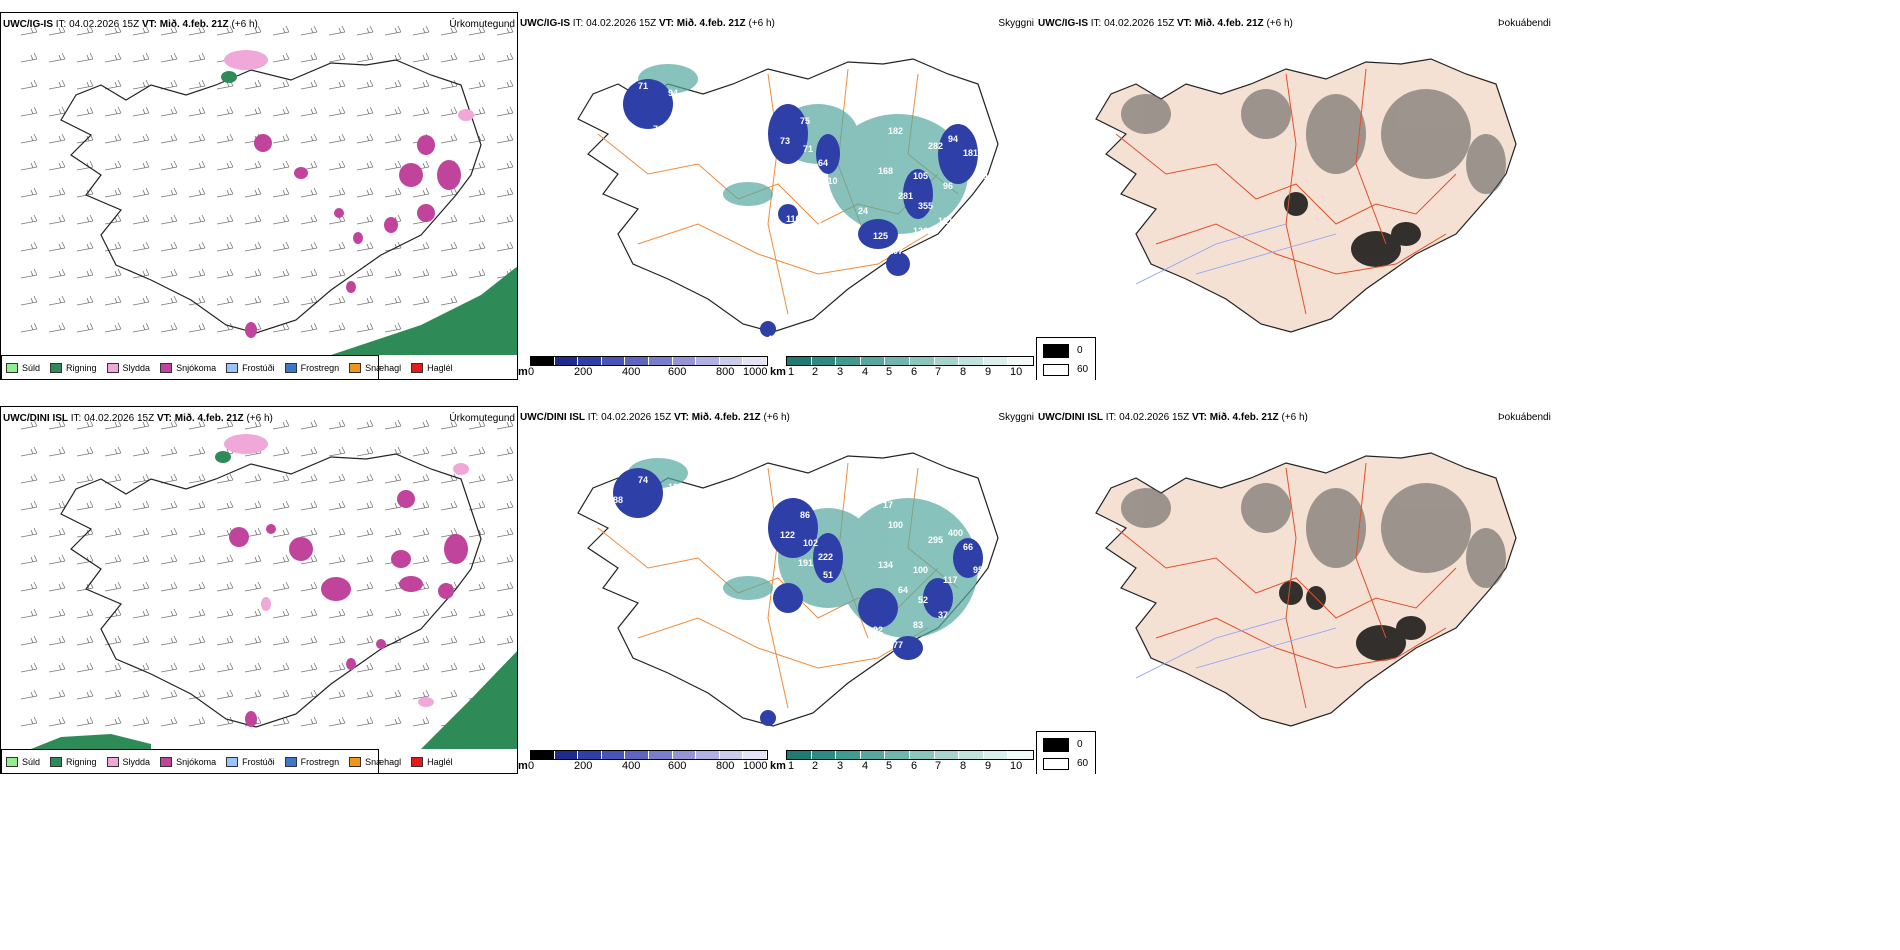 Image resolution: width=1900 pixels, height=950 pixels. I want to click on legend-item: Slydda, so click(128, 368).